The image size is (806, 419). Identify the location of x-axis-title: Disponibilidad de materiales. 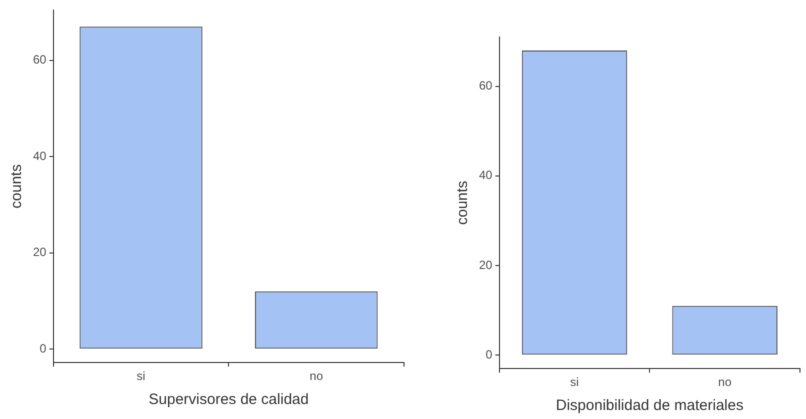
(650, 405).